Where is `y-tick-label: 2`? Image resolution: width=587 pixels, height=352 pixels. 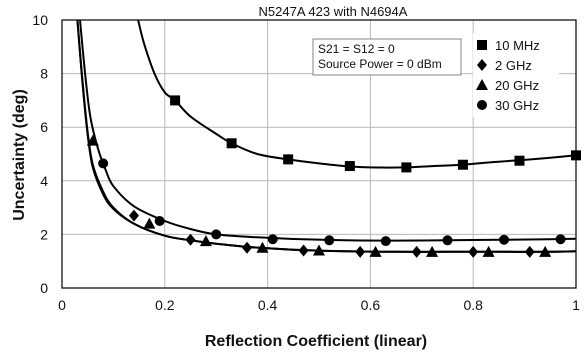
y-tick-label: 2 is located at coordinates (44, 234).